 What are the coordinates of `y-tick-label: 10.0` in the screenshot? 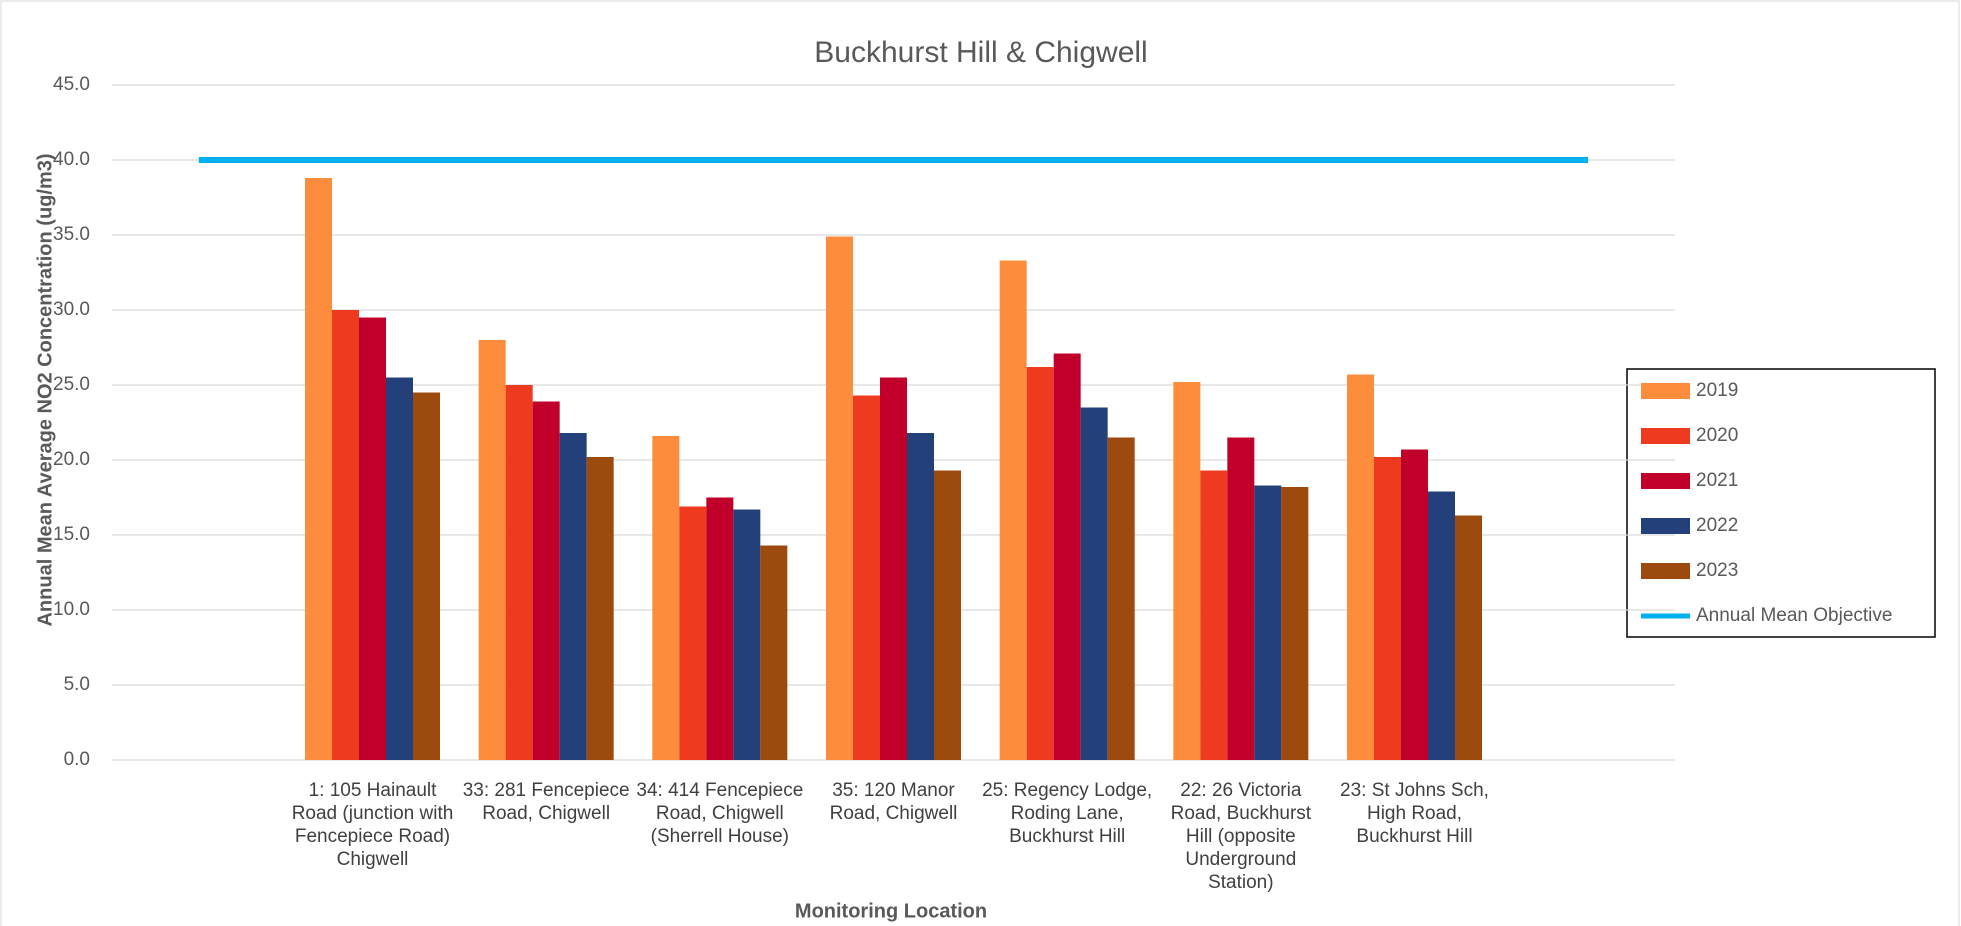 It's located at (71, 609).